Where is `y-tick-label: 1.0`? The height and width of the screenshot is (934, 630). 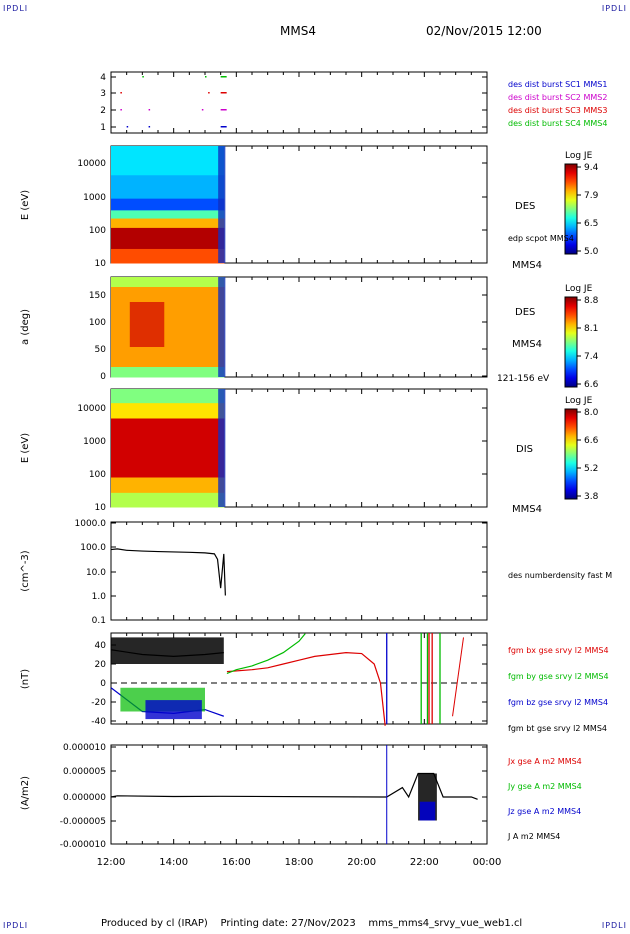 y-tick-label: 1.0 is located at coordinates (99, 597).